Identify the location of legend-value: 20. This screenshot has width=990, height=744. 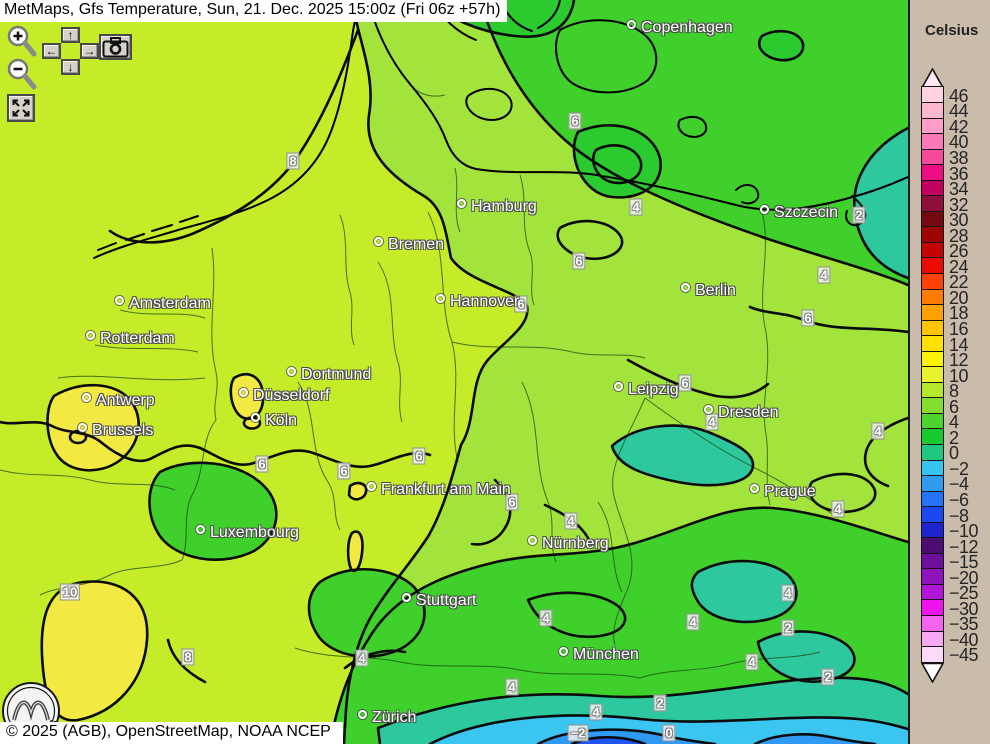
(959, 297).